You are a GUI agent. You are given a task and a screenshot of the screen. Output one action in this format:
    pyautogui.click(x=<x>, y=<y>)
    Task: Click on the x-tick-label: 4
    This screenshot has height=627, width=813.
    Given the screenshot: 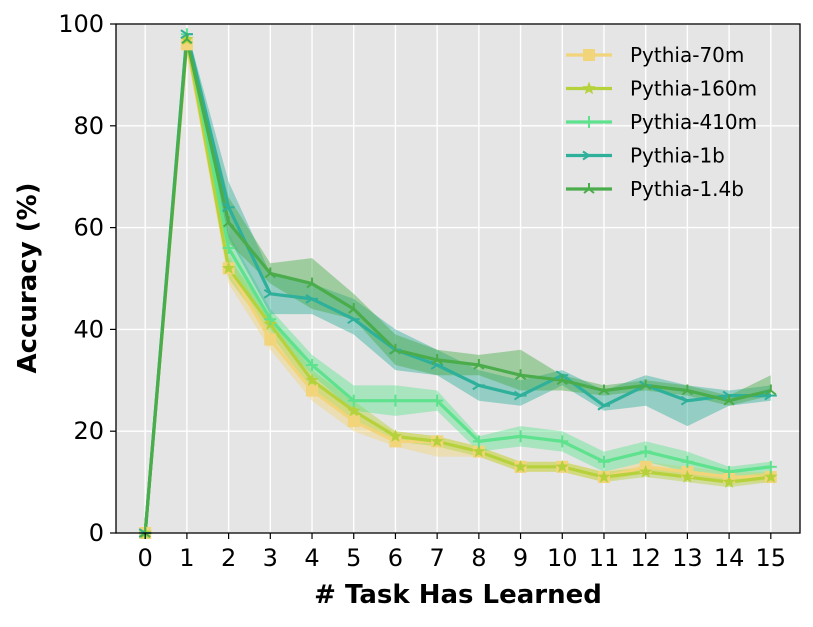 What is the action you would take?
    pyautogui.click(x=311, y=558)
    